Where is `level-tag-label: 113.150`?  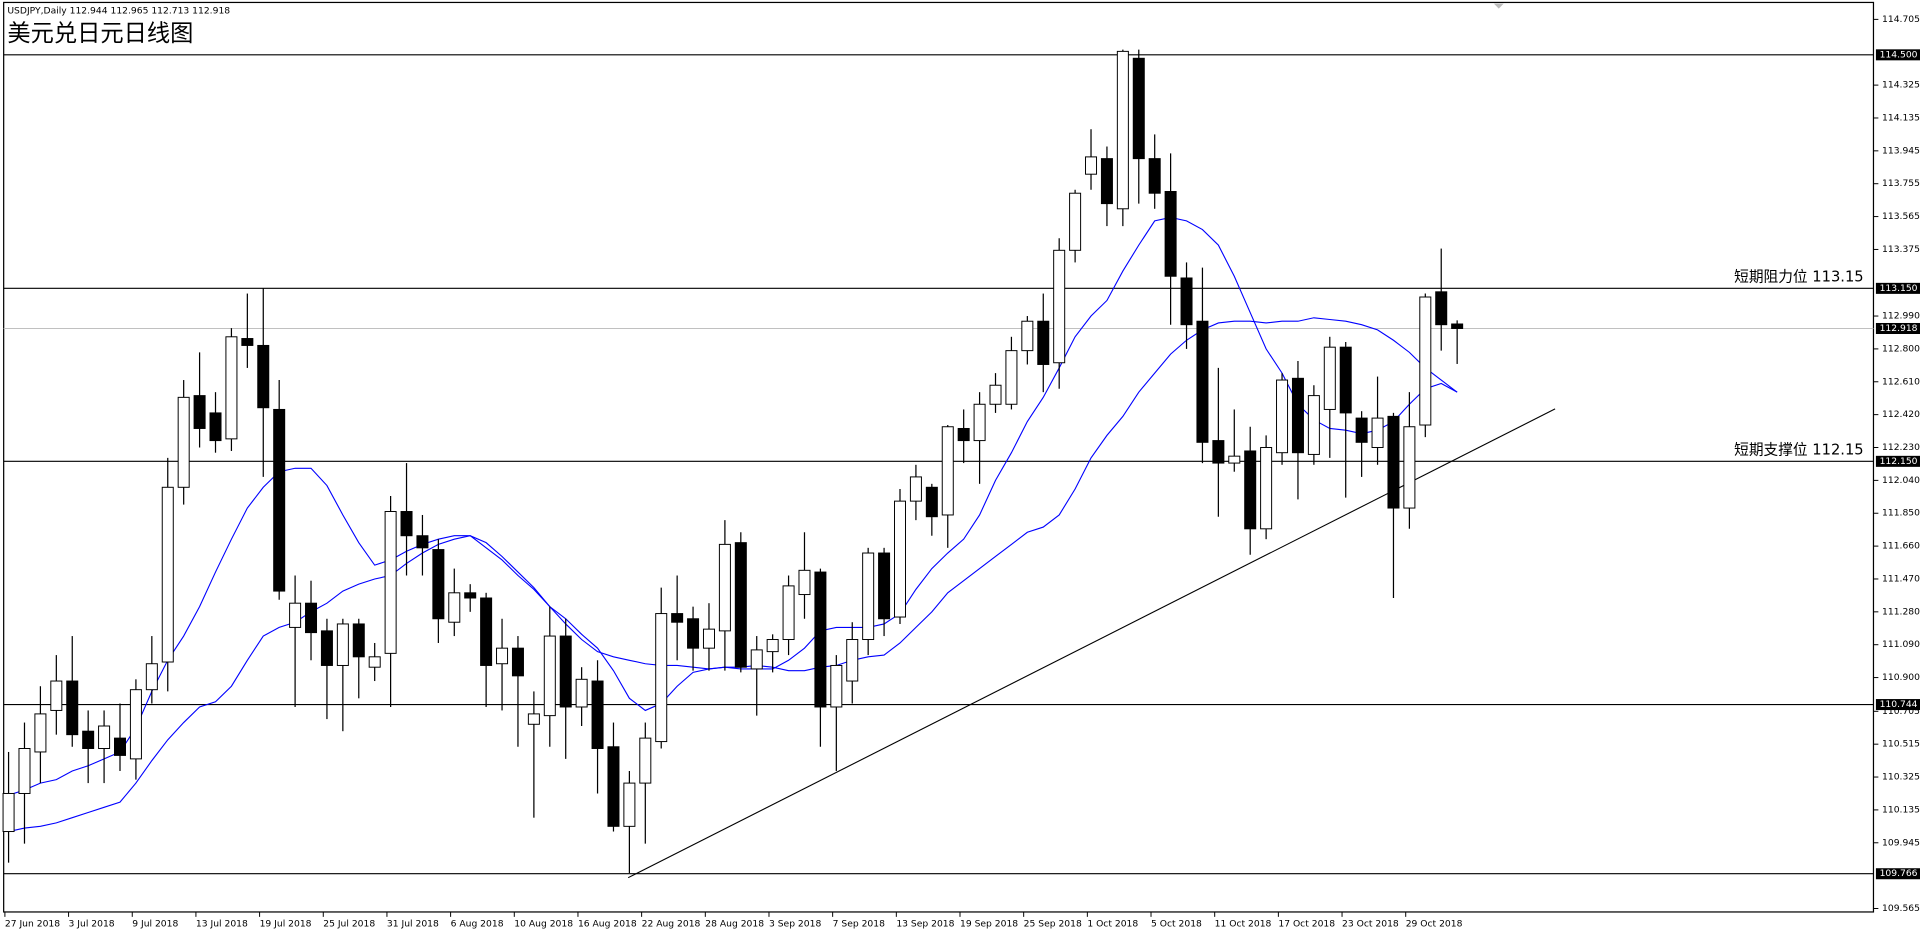
level-tag-label: 113.150 is located at coordinates (1899, 288).